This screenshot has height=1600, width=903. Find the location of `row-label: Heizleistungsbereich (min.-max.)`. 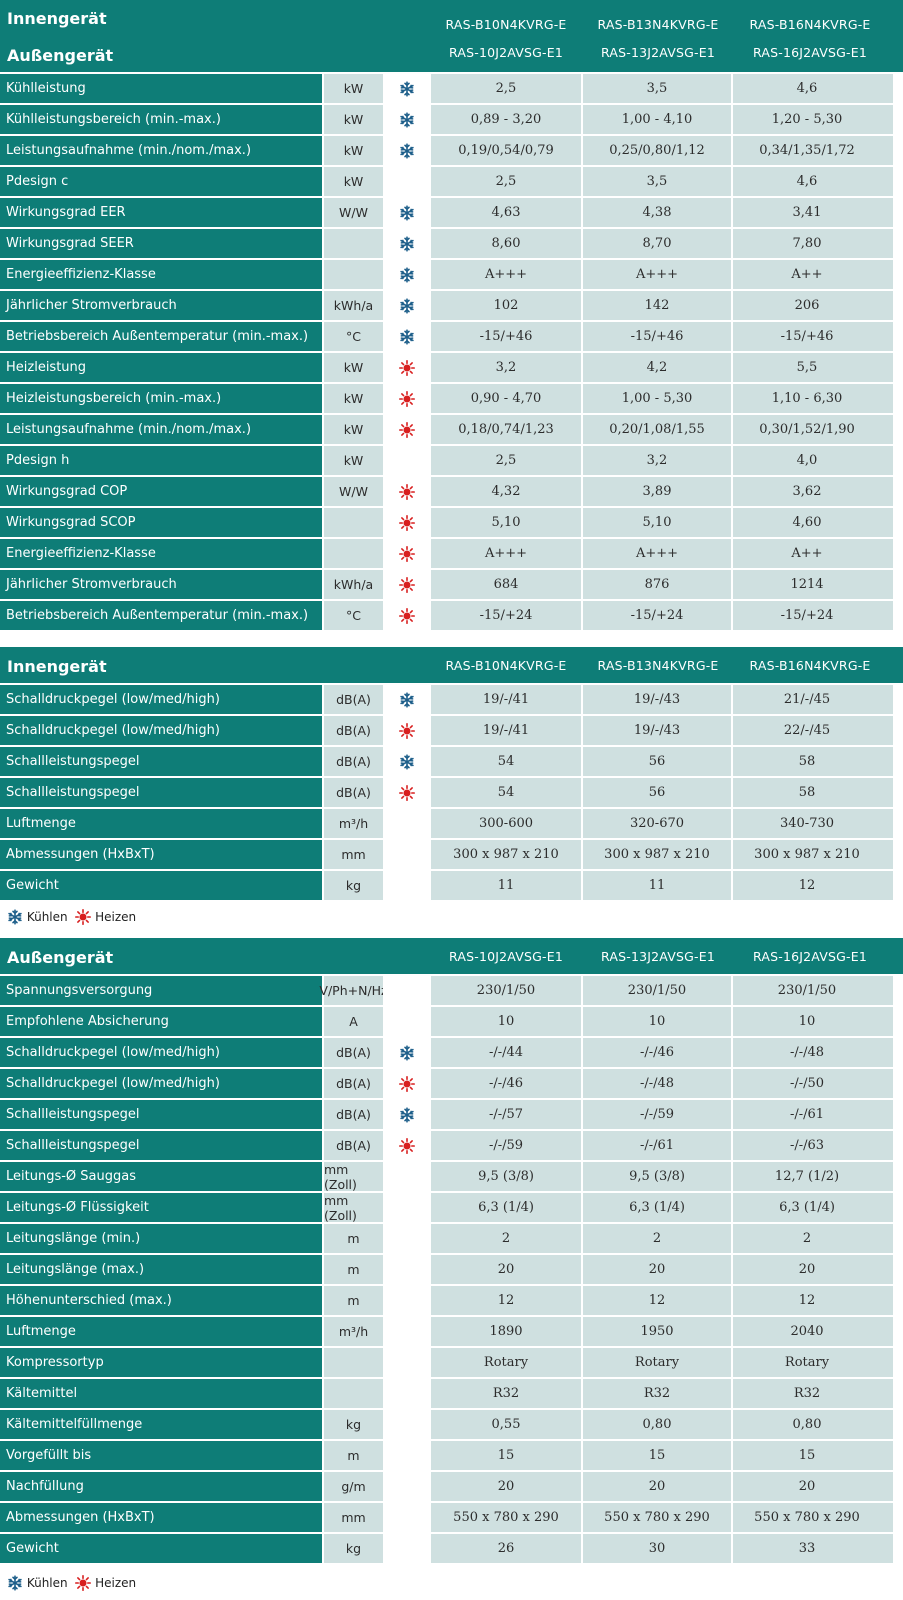

row-label: Heizleistungsbereich (min.-max.) is located at coordinates (161, 398).